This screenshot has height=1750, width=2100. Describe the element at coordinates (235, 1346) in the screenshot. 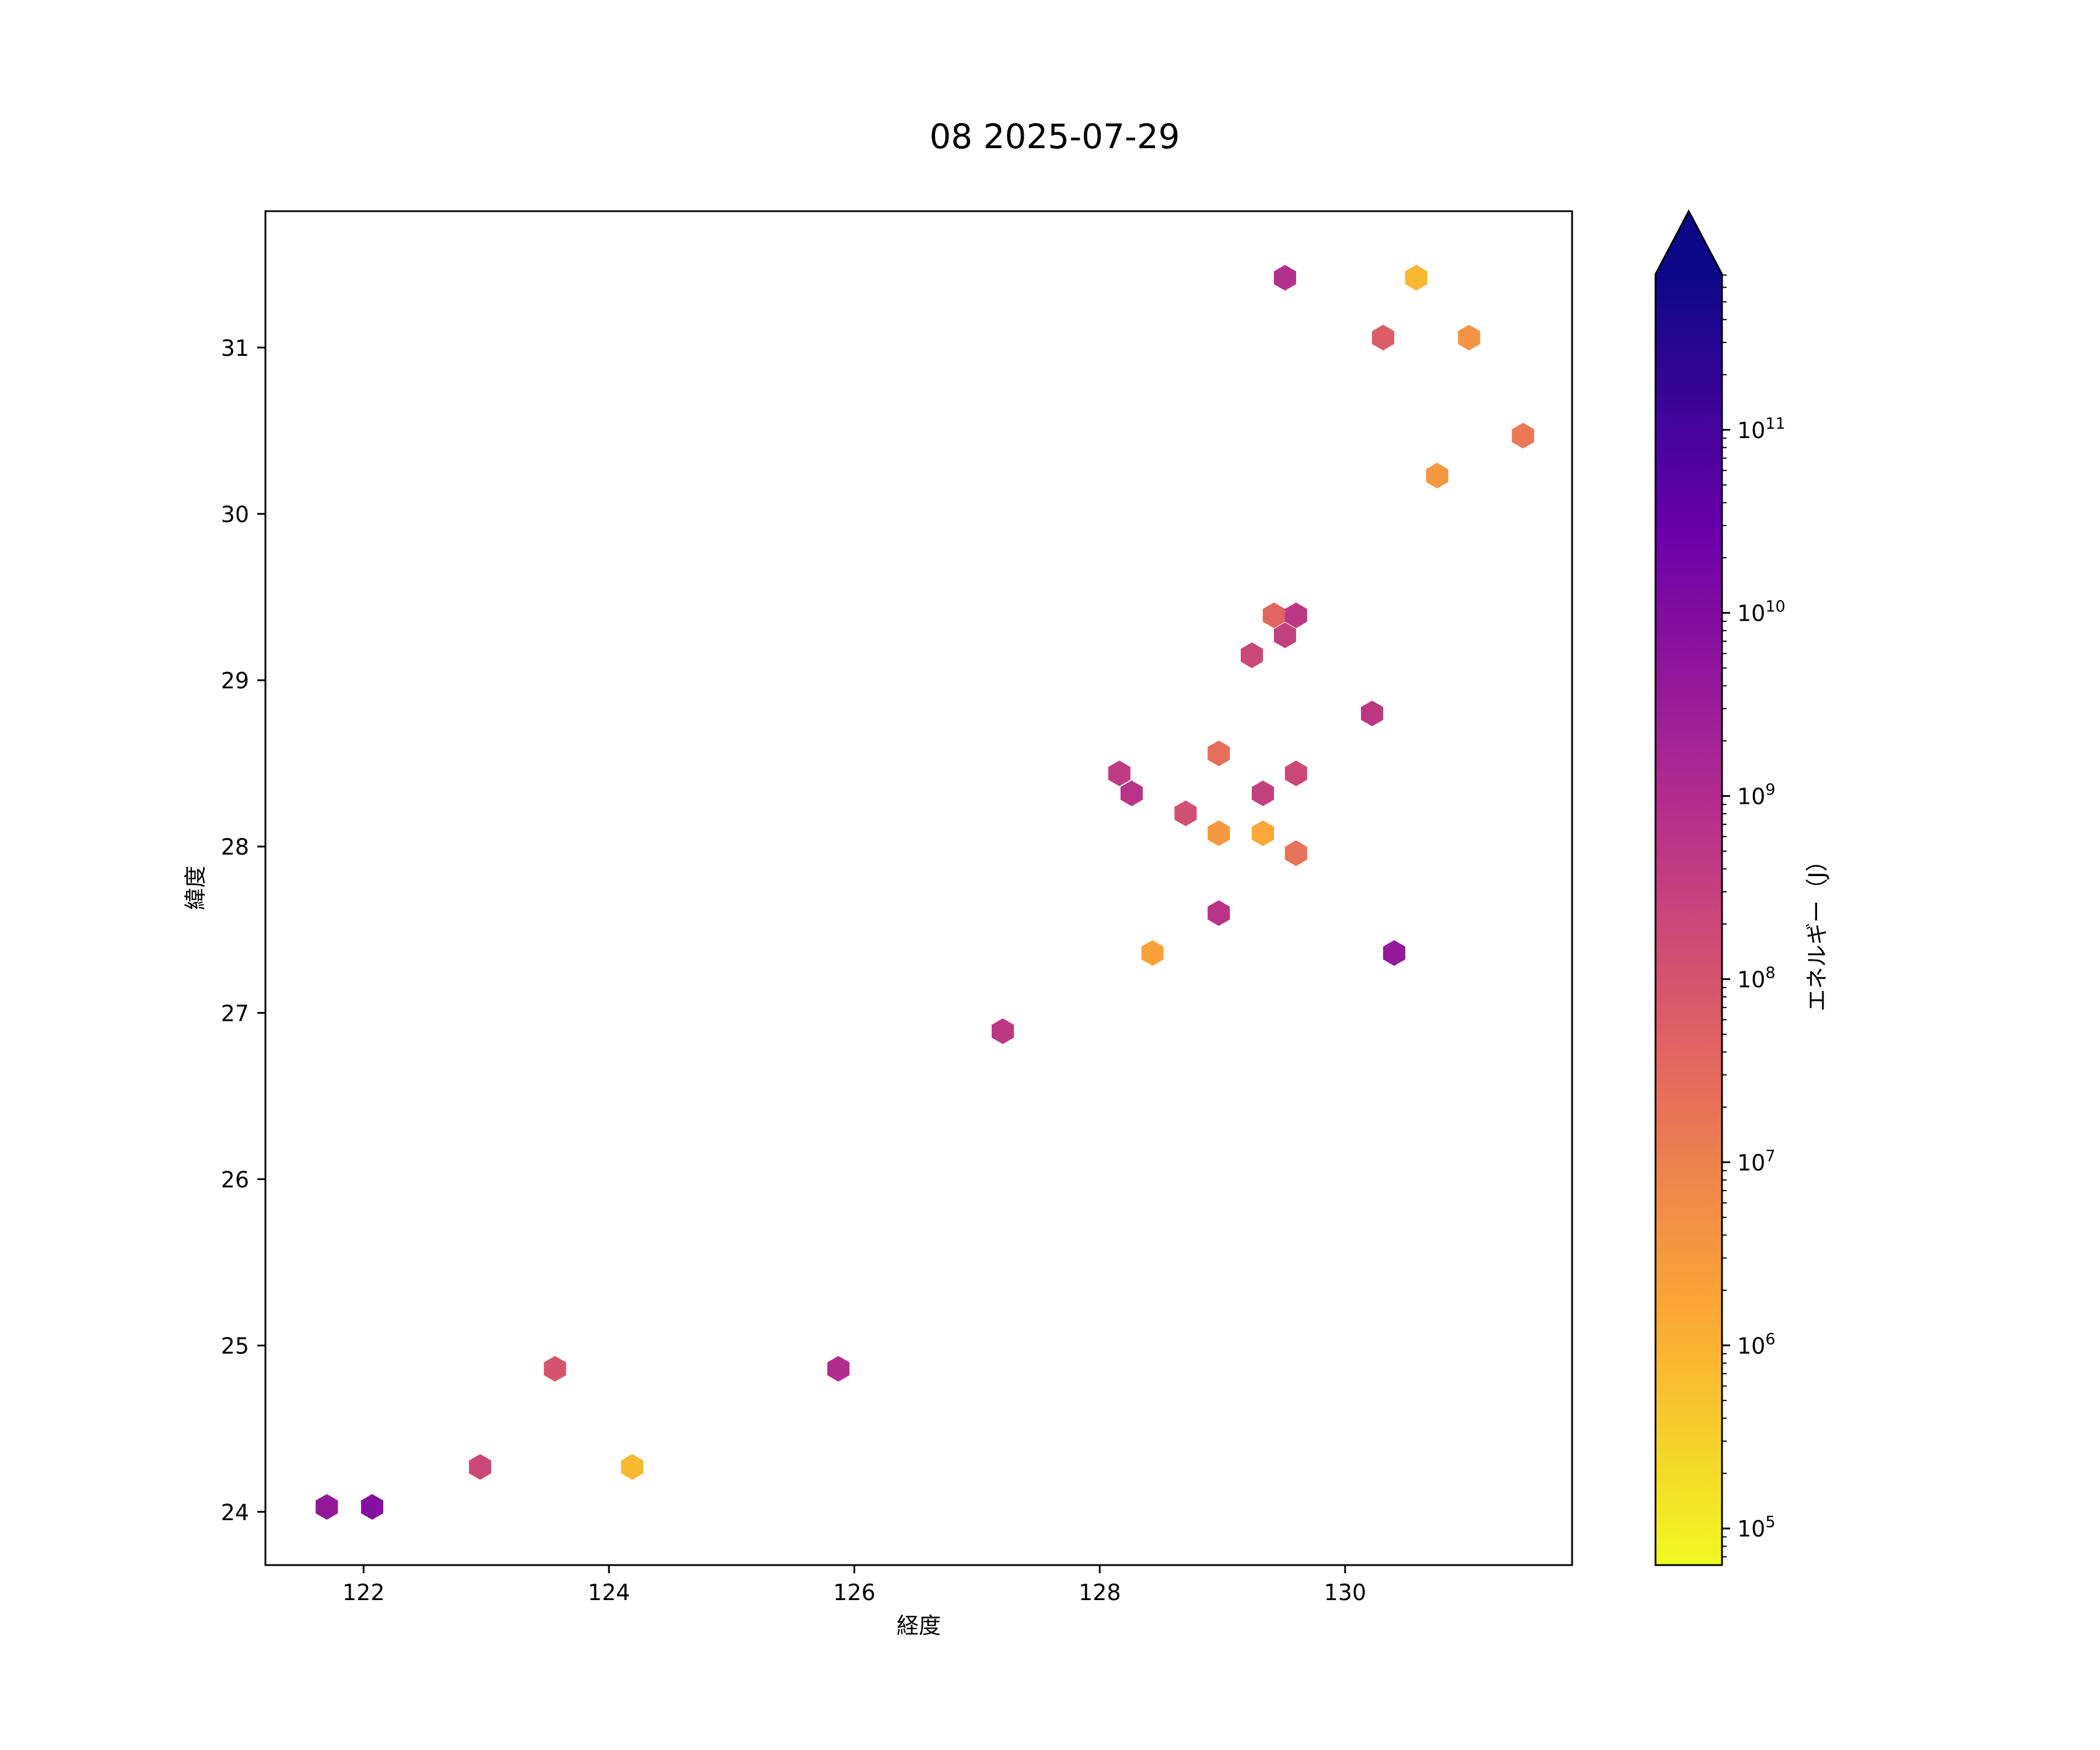

I see `y-tick-label: 25` at that location.